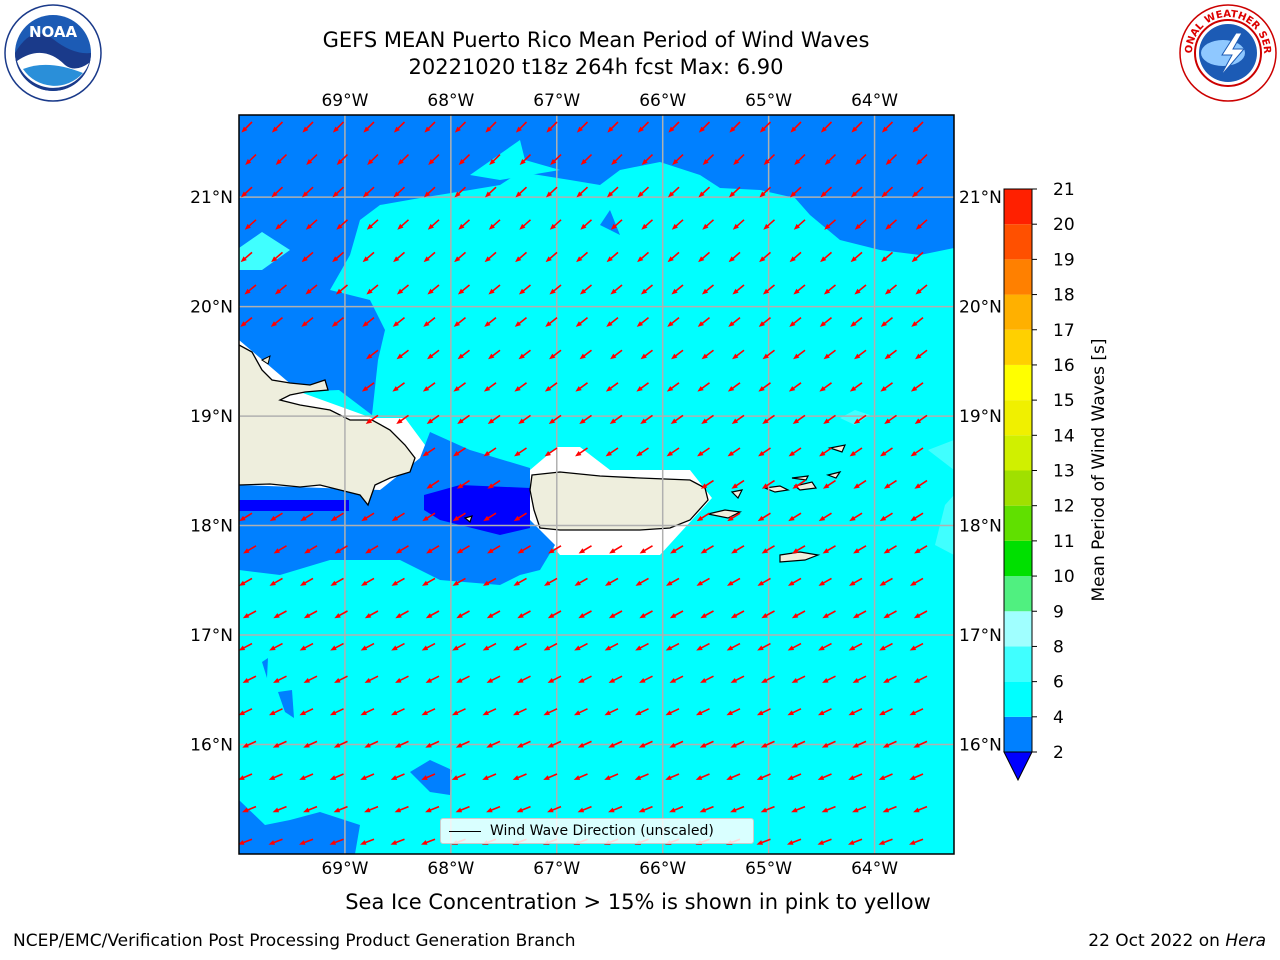  Describe the element at coordinates (1064, 260) in the screenshot. I see `colorbar-tick-label: 19` at that location.